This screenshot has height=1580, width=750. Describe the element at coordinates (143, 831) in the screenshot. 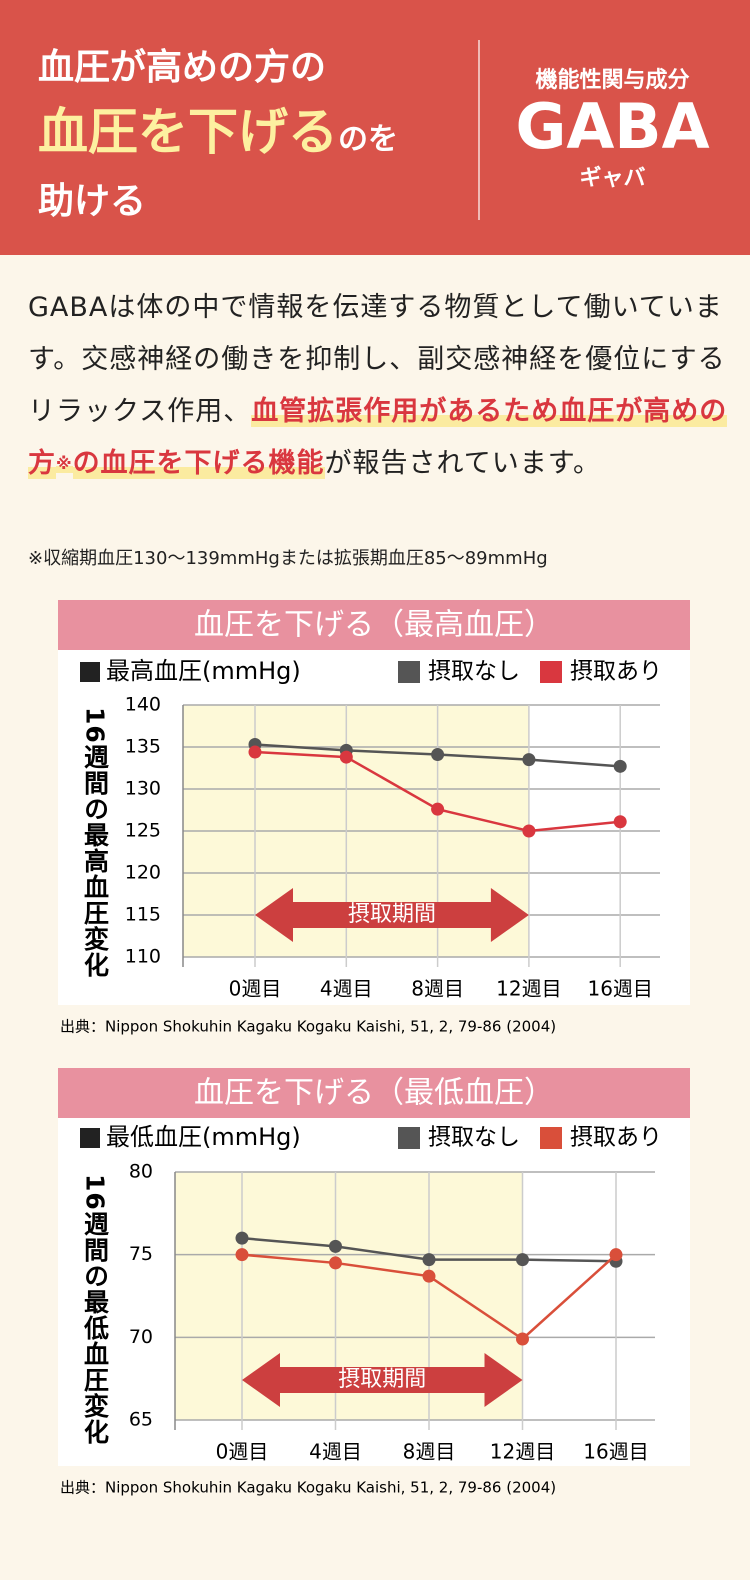

I see `y-tick-label: 125` at that location.